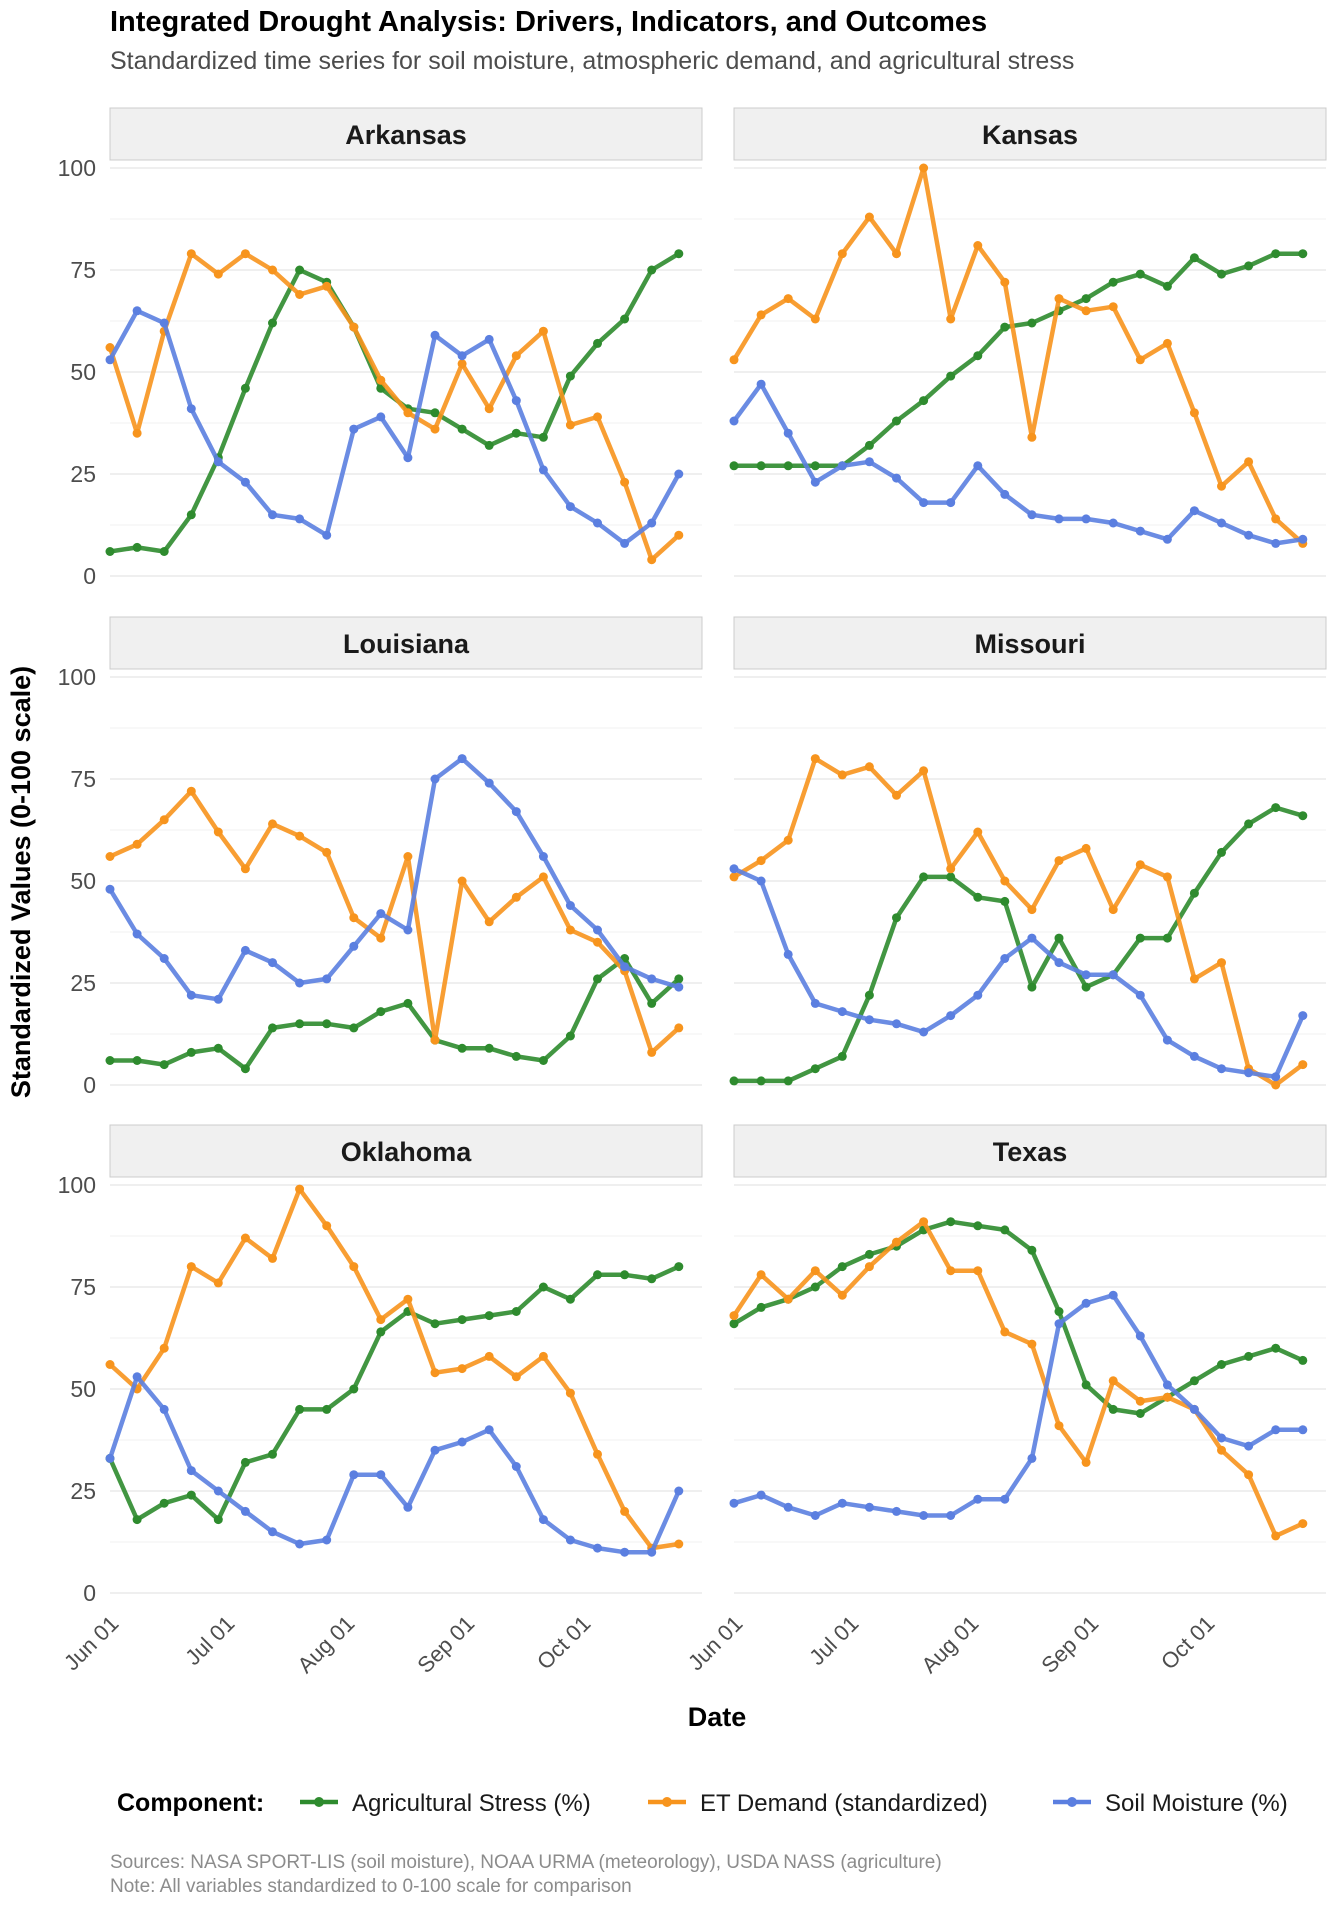 The width and height of the screenshot is (1344, 1920). What do you see at coordinates (818, 1803) in the screenshot?
I see `legend-item-et-demand-standardized: ET Demand (standardized)` at bounding box center [818, 1803].